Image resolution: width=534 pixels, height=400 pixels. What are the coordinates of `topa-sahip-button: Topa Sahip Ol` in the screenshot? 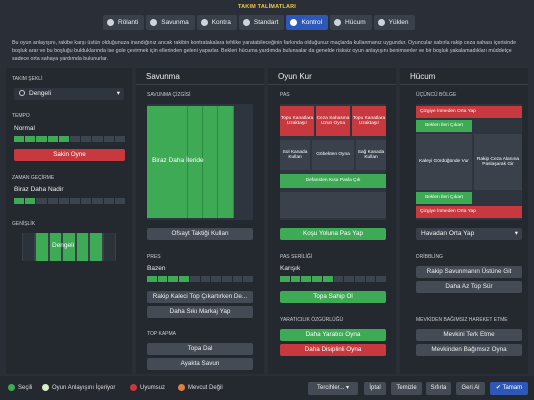 It's located at (333, 297).